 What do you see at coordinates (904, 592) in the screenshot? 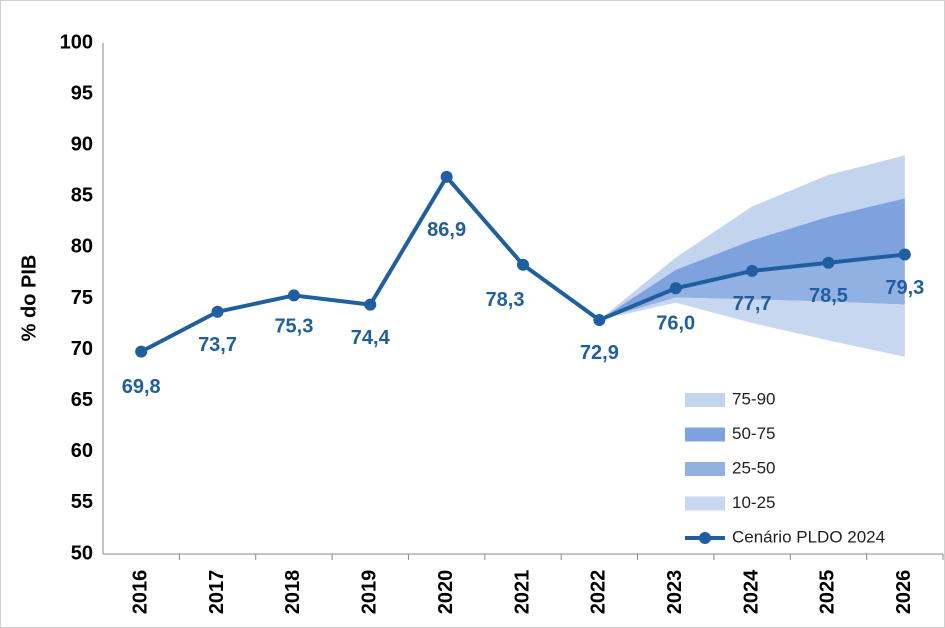
I see `x-tick-label: 2026` at bounding box center [904, 592].